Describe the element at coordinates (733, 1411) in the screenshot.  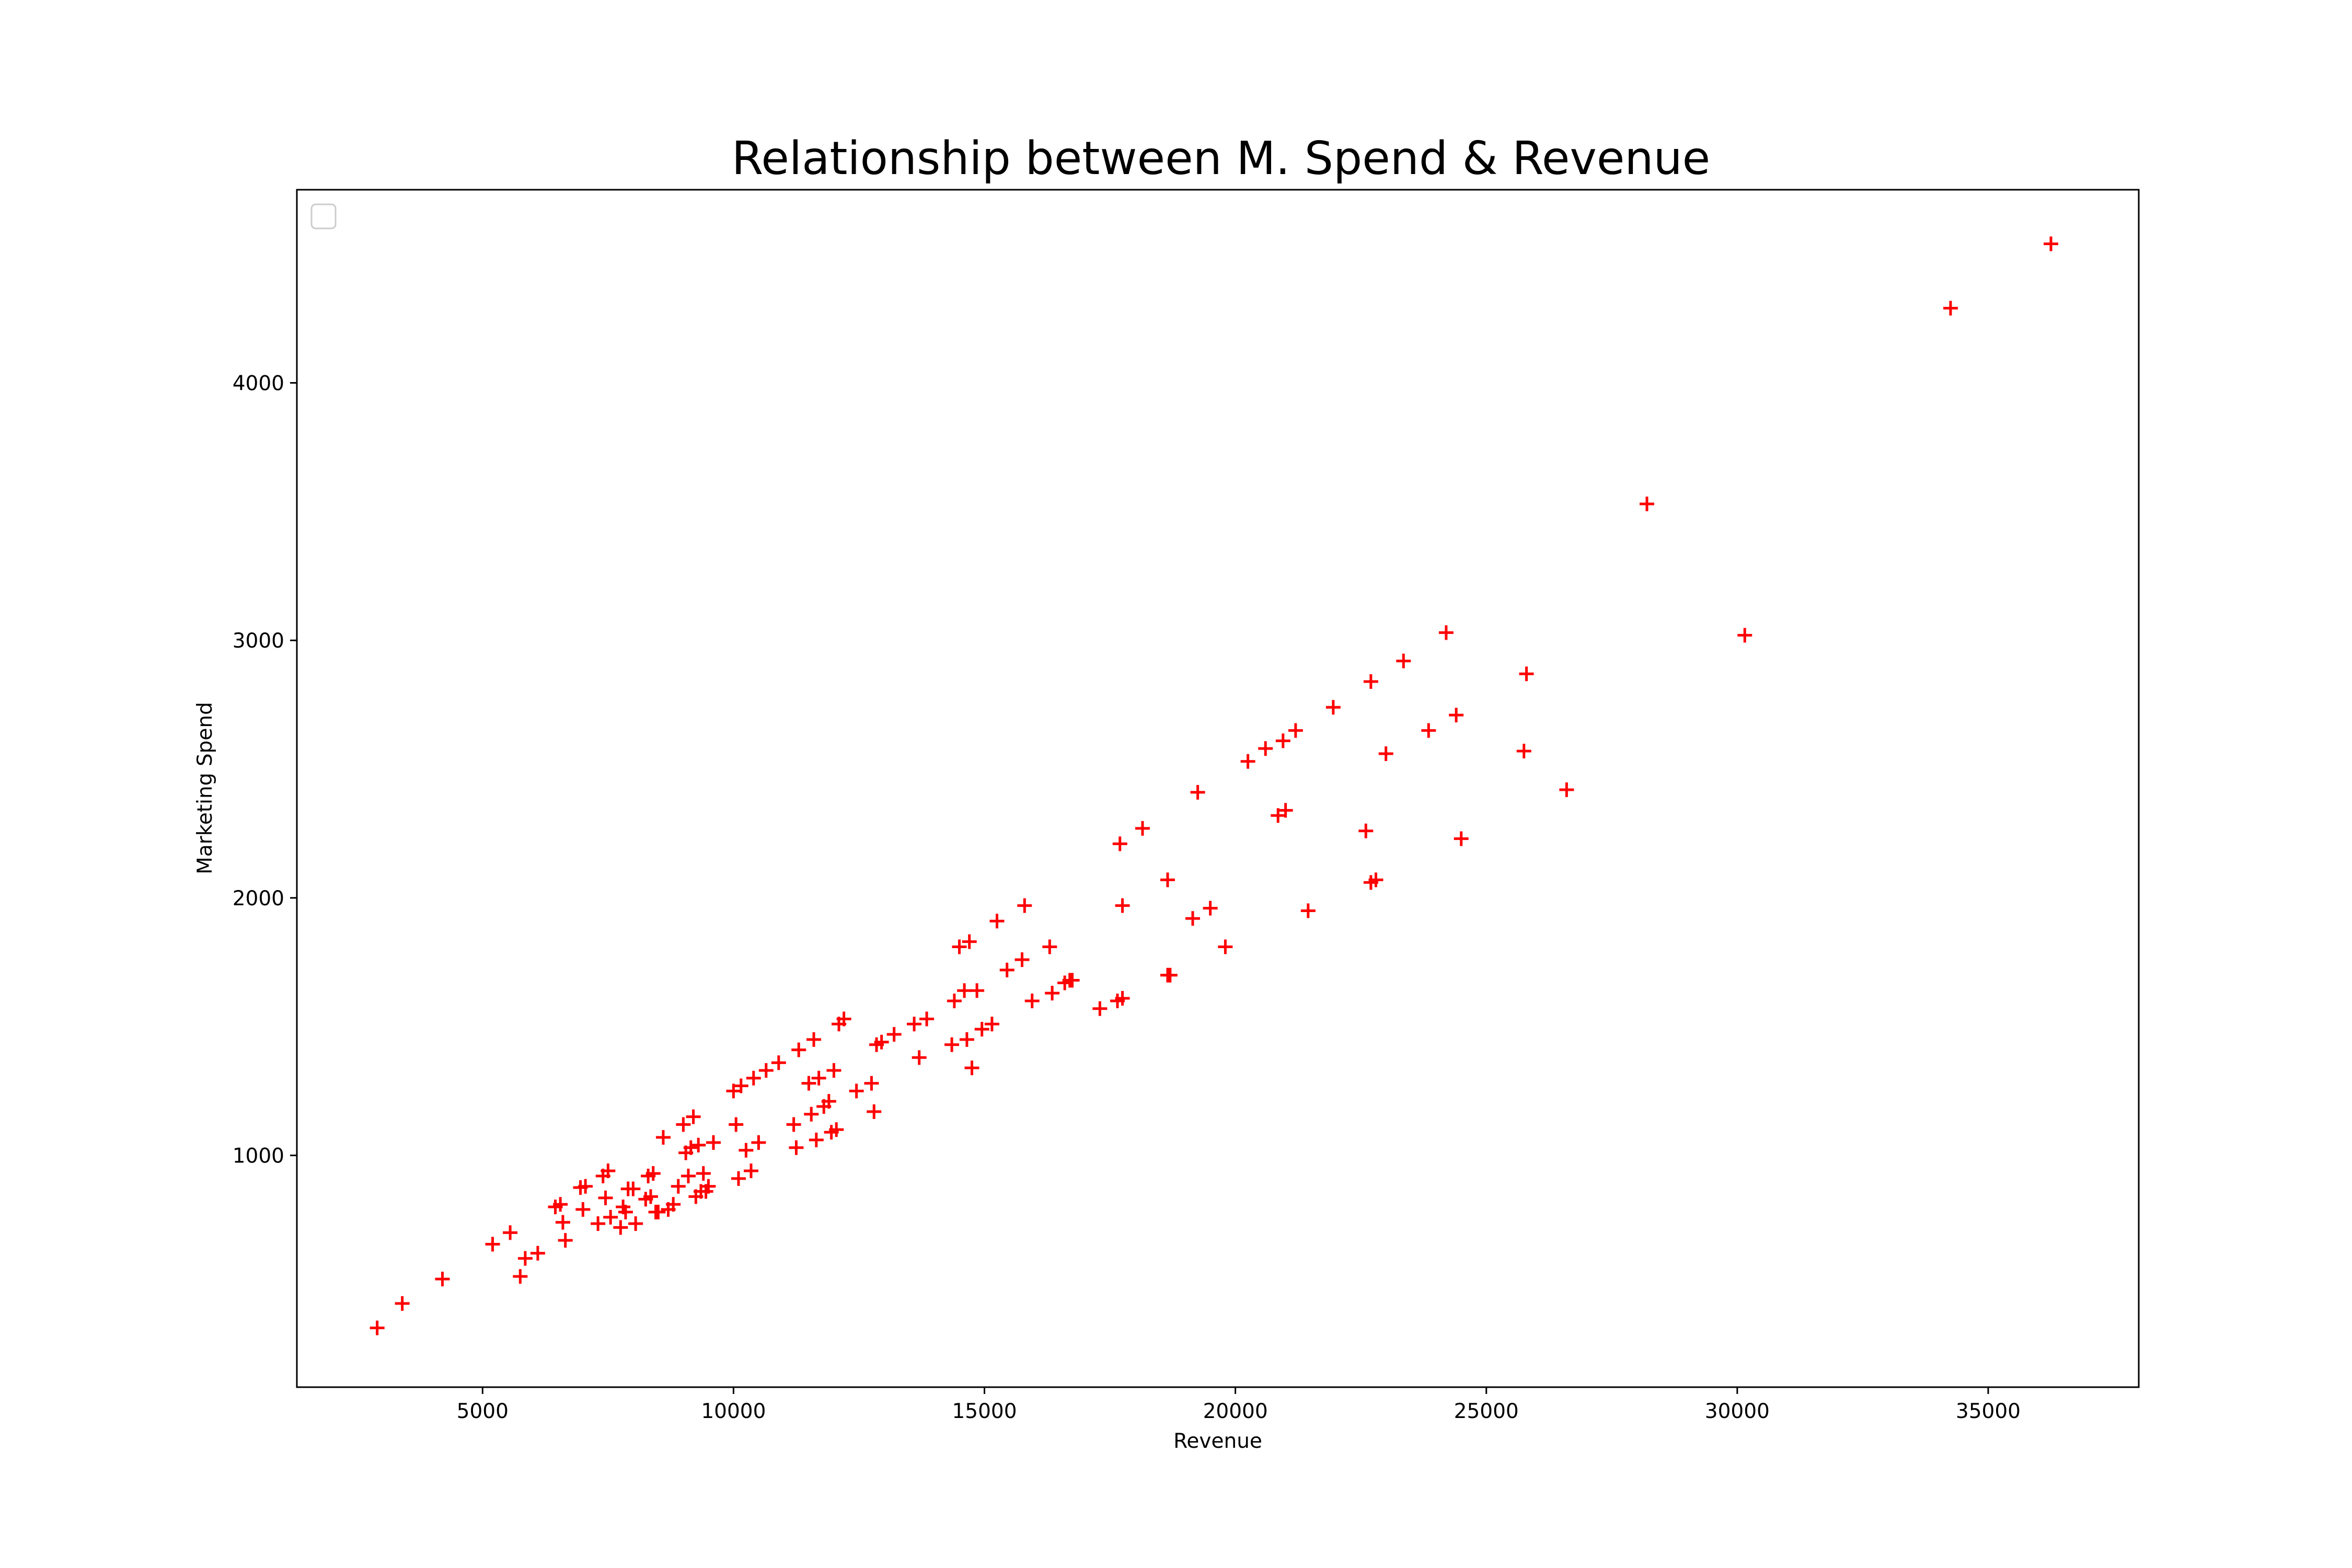
I see `x-tick-label: 10000` at that location.